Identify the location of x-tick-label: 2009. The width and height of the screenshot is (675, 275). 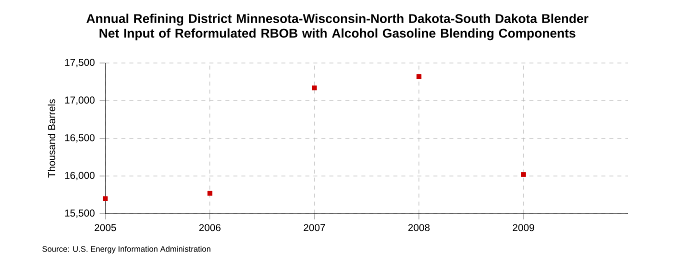
(523, 228).